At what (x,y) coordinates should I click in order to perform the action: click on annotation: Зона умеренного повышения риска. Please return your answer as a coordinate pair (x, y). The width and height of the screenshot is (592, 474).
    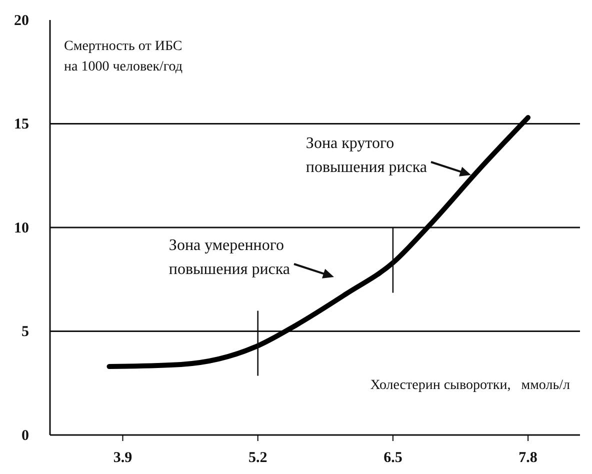
    Looking at the image, I should click on (229, 257).